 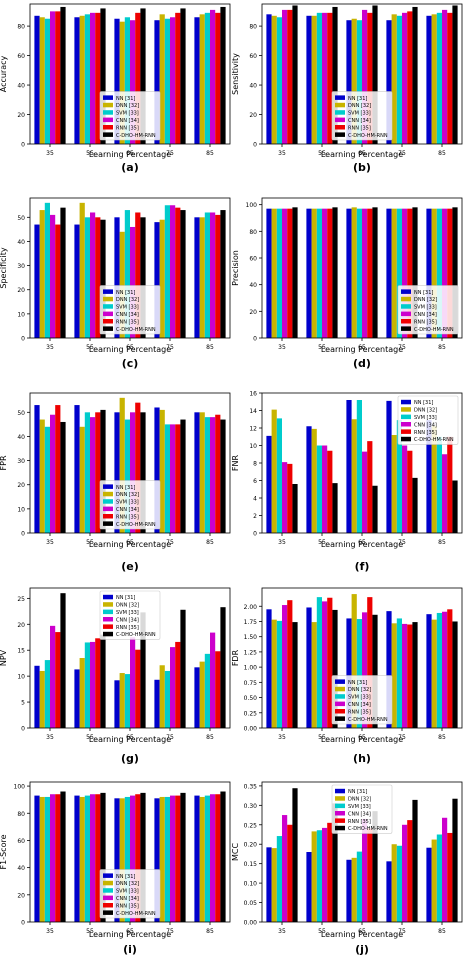 I want to click on legend-label: CNN [34], so click(x=359, y=121).